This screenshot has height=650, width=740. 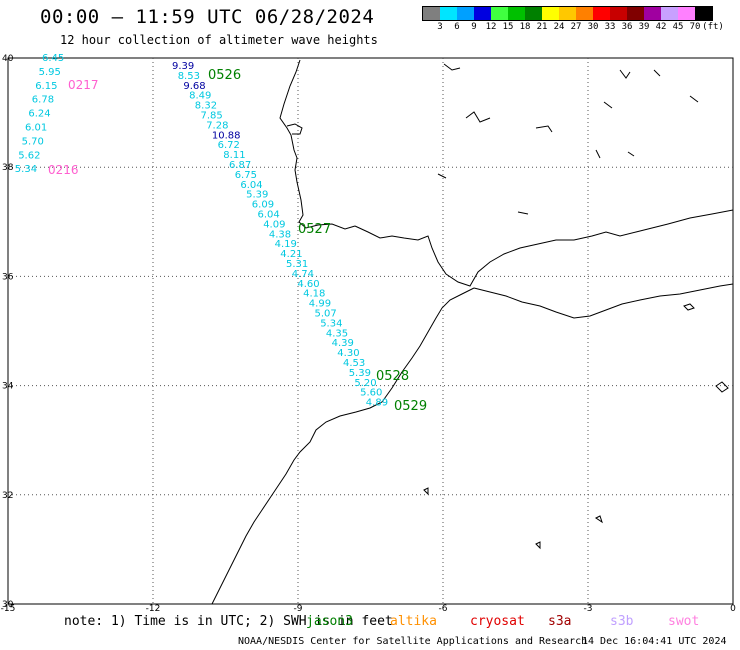 I want to click on swh-value: 4.99, so click(x=320, y=304).